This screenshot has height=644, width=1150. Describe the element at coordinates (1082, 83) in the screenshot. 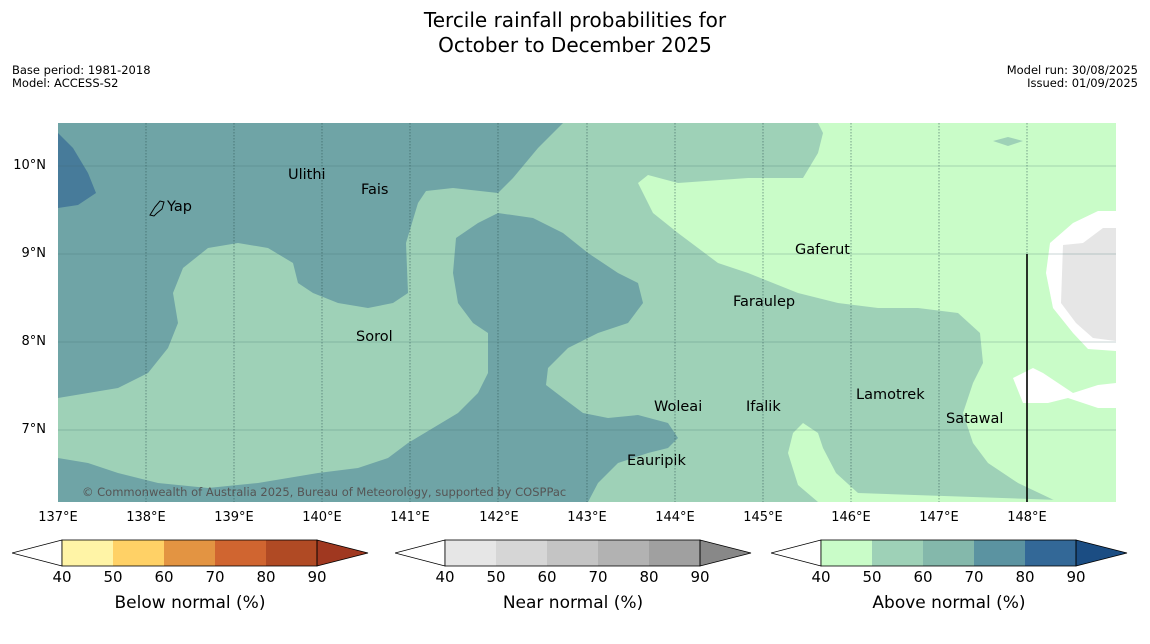

I see `issued-date: Issued: 01/09/2025` at that location.